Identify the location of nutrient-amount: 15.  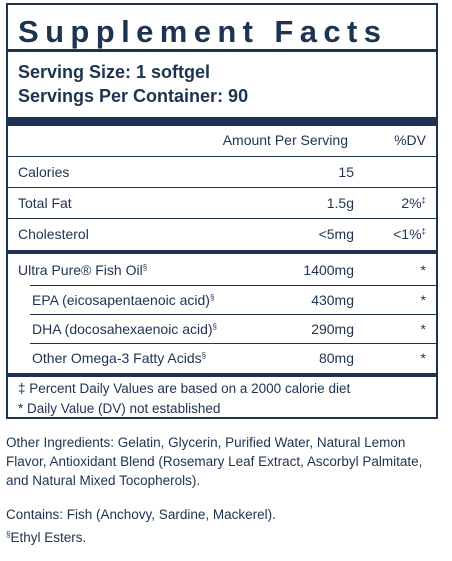
(346, 172).